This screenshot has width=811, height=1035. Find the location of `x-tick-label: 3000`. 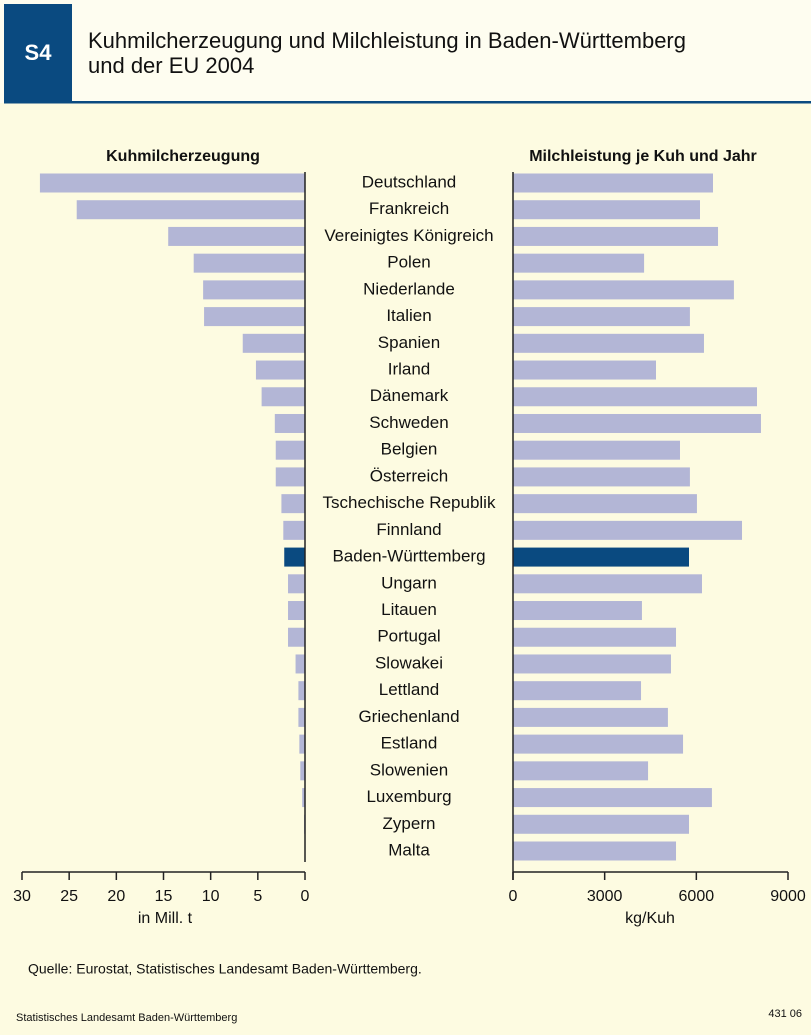

x-tick-label: 3000 is located at coordinates (605, 896).